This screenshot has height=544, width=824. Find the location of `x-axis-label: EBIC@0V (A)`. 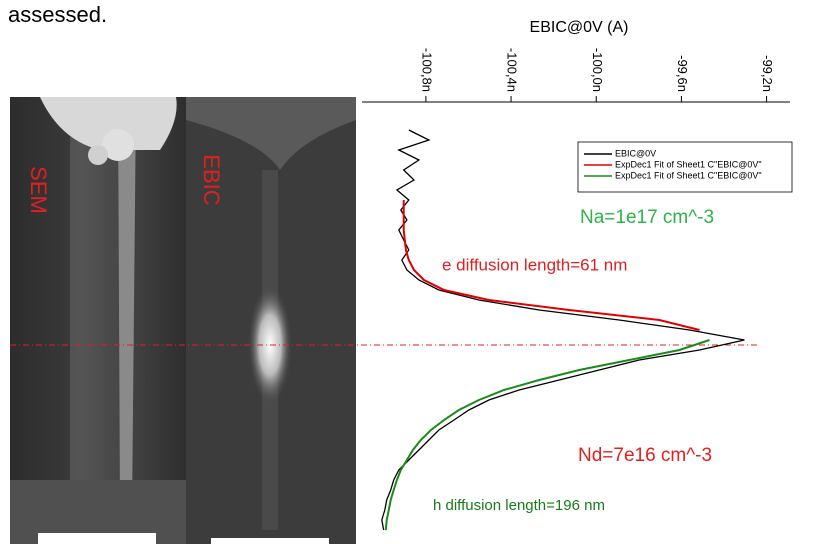

x-axis-label: EBIC@0V (A) is located at coordinates (579, 27).